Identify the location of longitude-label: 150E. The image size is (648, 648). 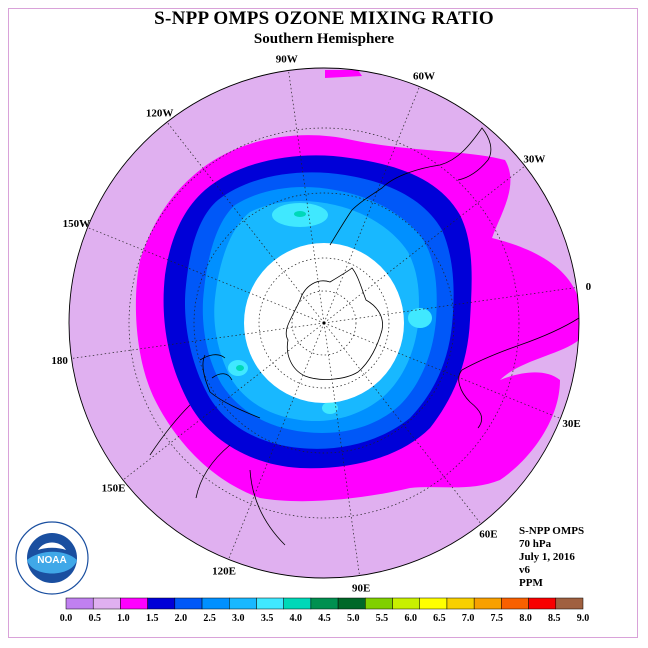
(114, 488).